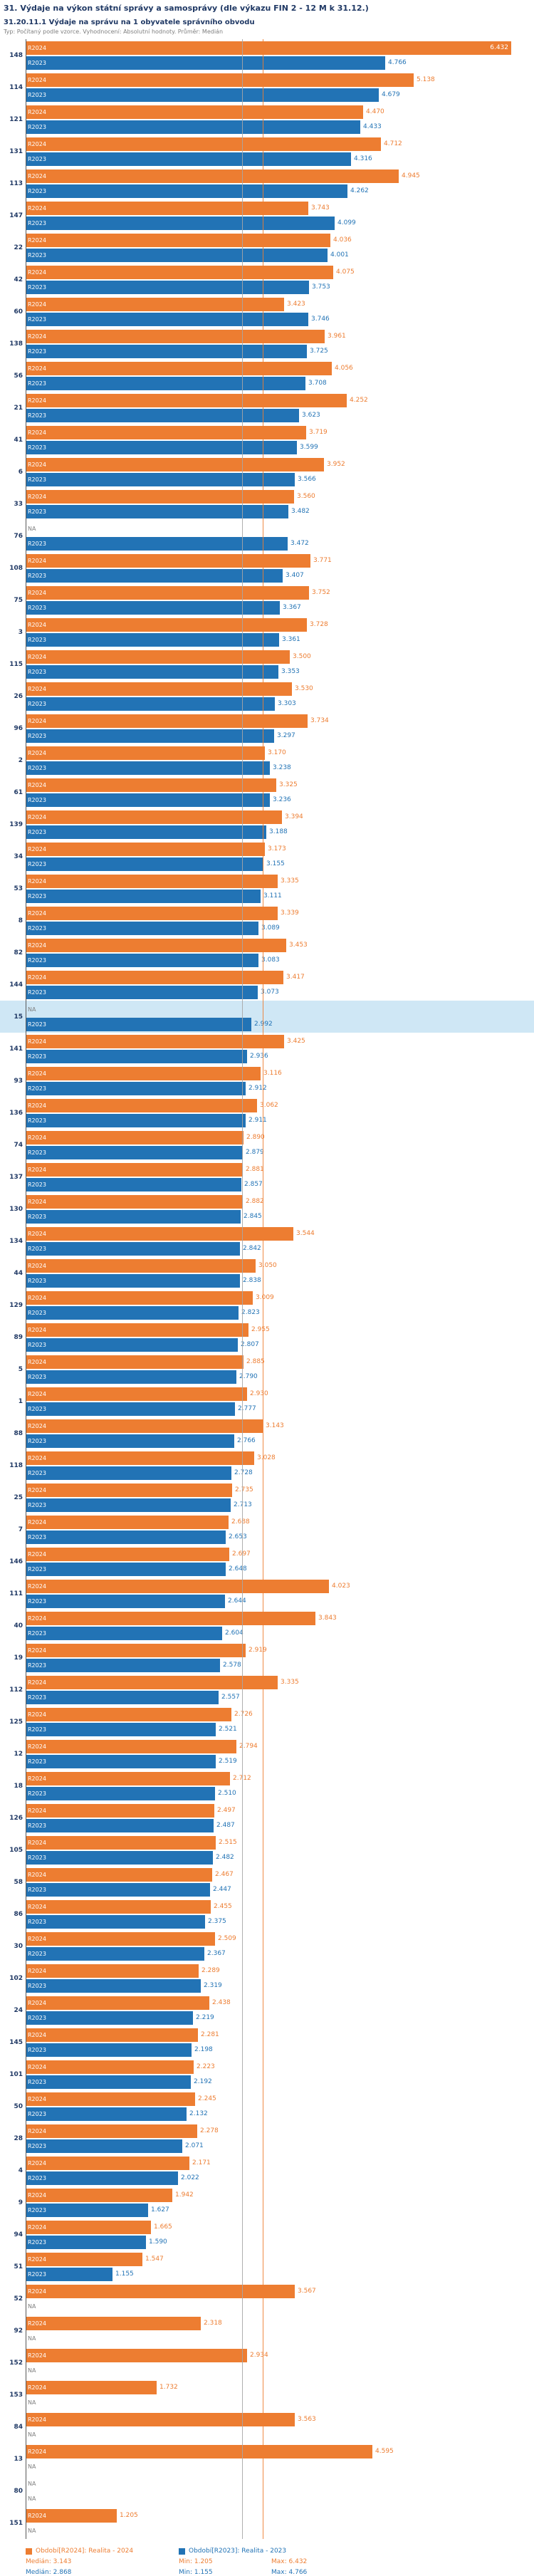  I want to click on bar-r2023-28: R2023, so click(104, 2146).